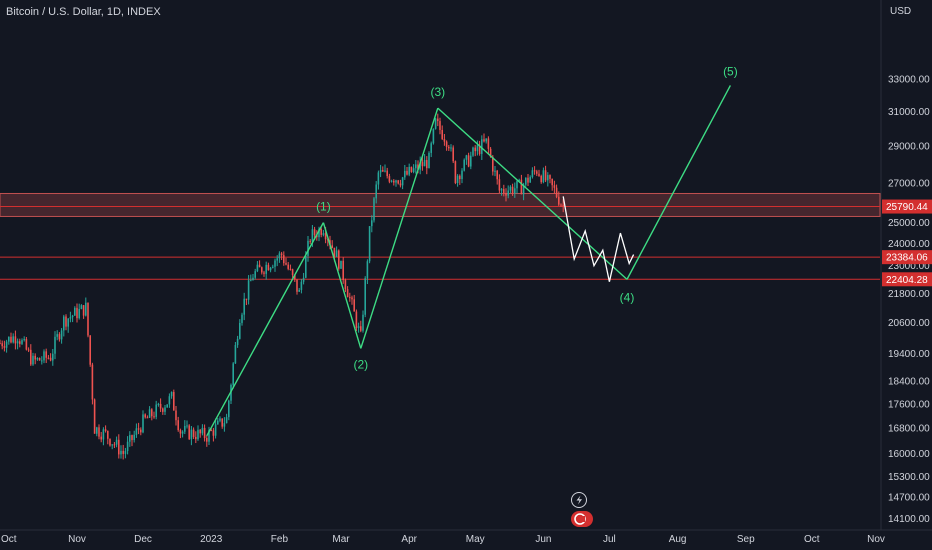  What do you see at coordinates (909, 266) in the screenshot?
I see `y-tick-label: 23000.00` at bounding box center [909, 266].